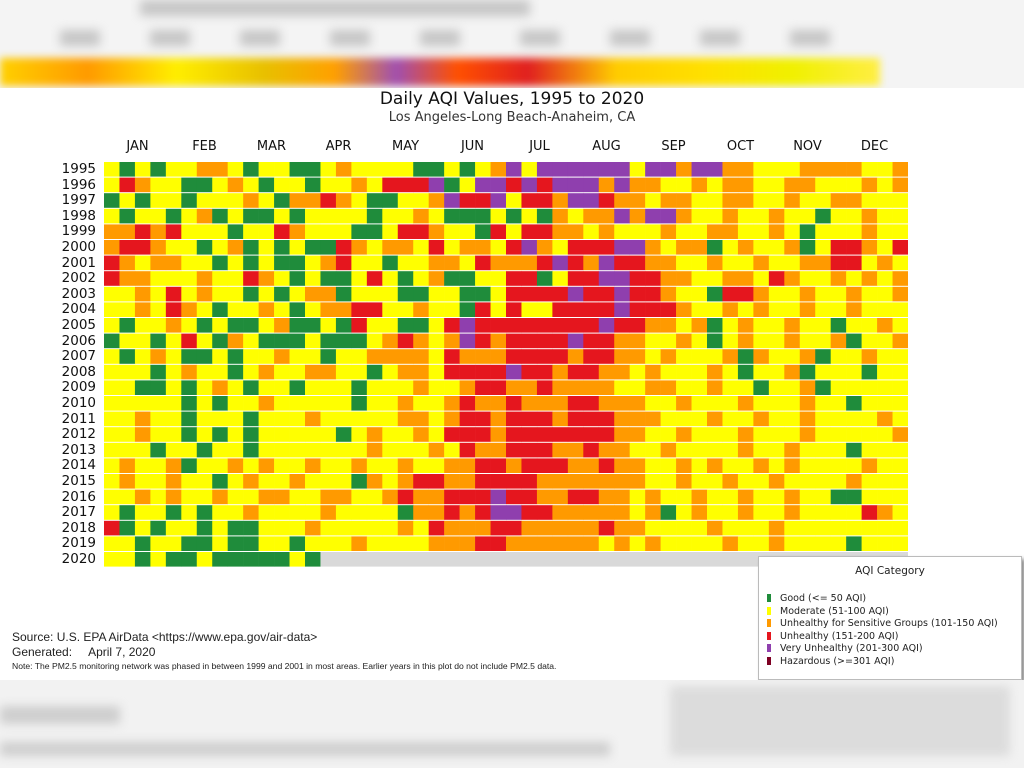  I want to click on year-label: 2000, so click(78, 247).